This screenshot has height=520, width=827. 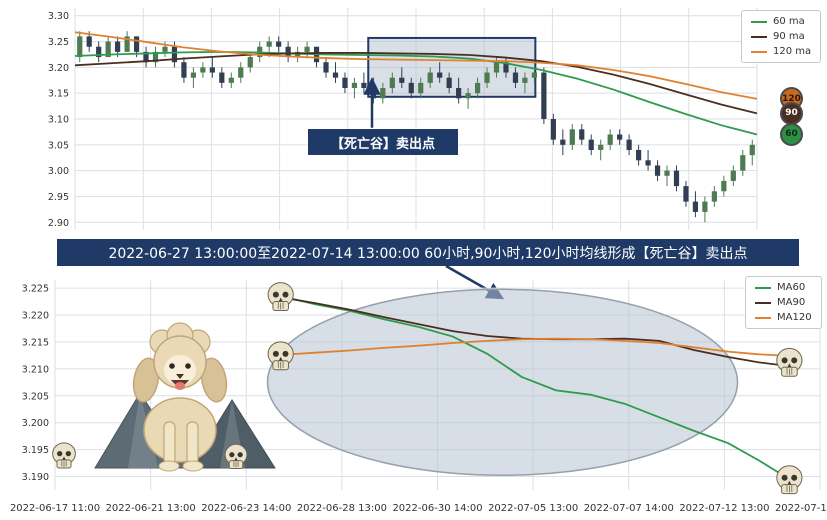 What do you see at coordinates (724, 508) in the screenshot?
I see `bottom-xtick-label: 2022-07-12 13:00` at bounding box center [724, 508].